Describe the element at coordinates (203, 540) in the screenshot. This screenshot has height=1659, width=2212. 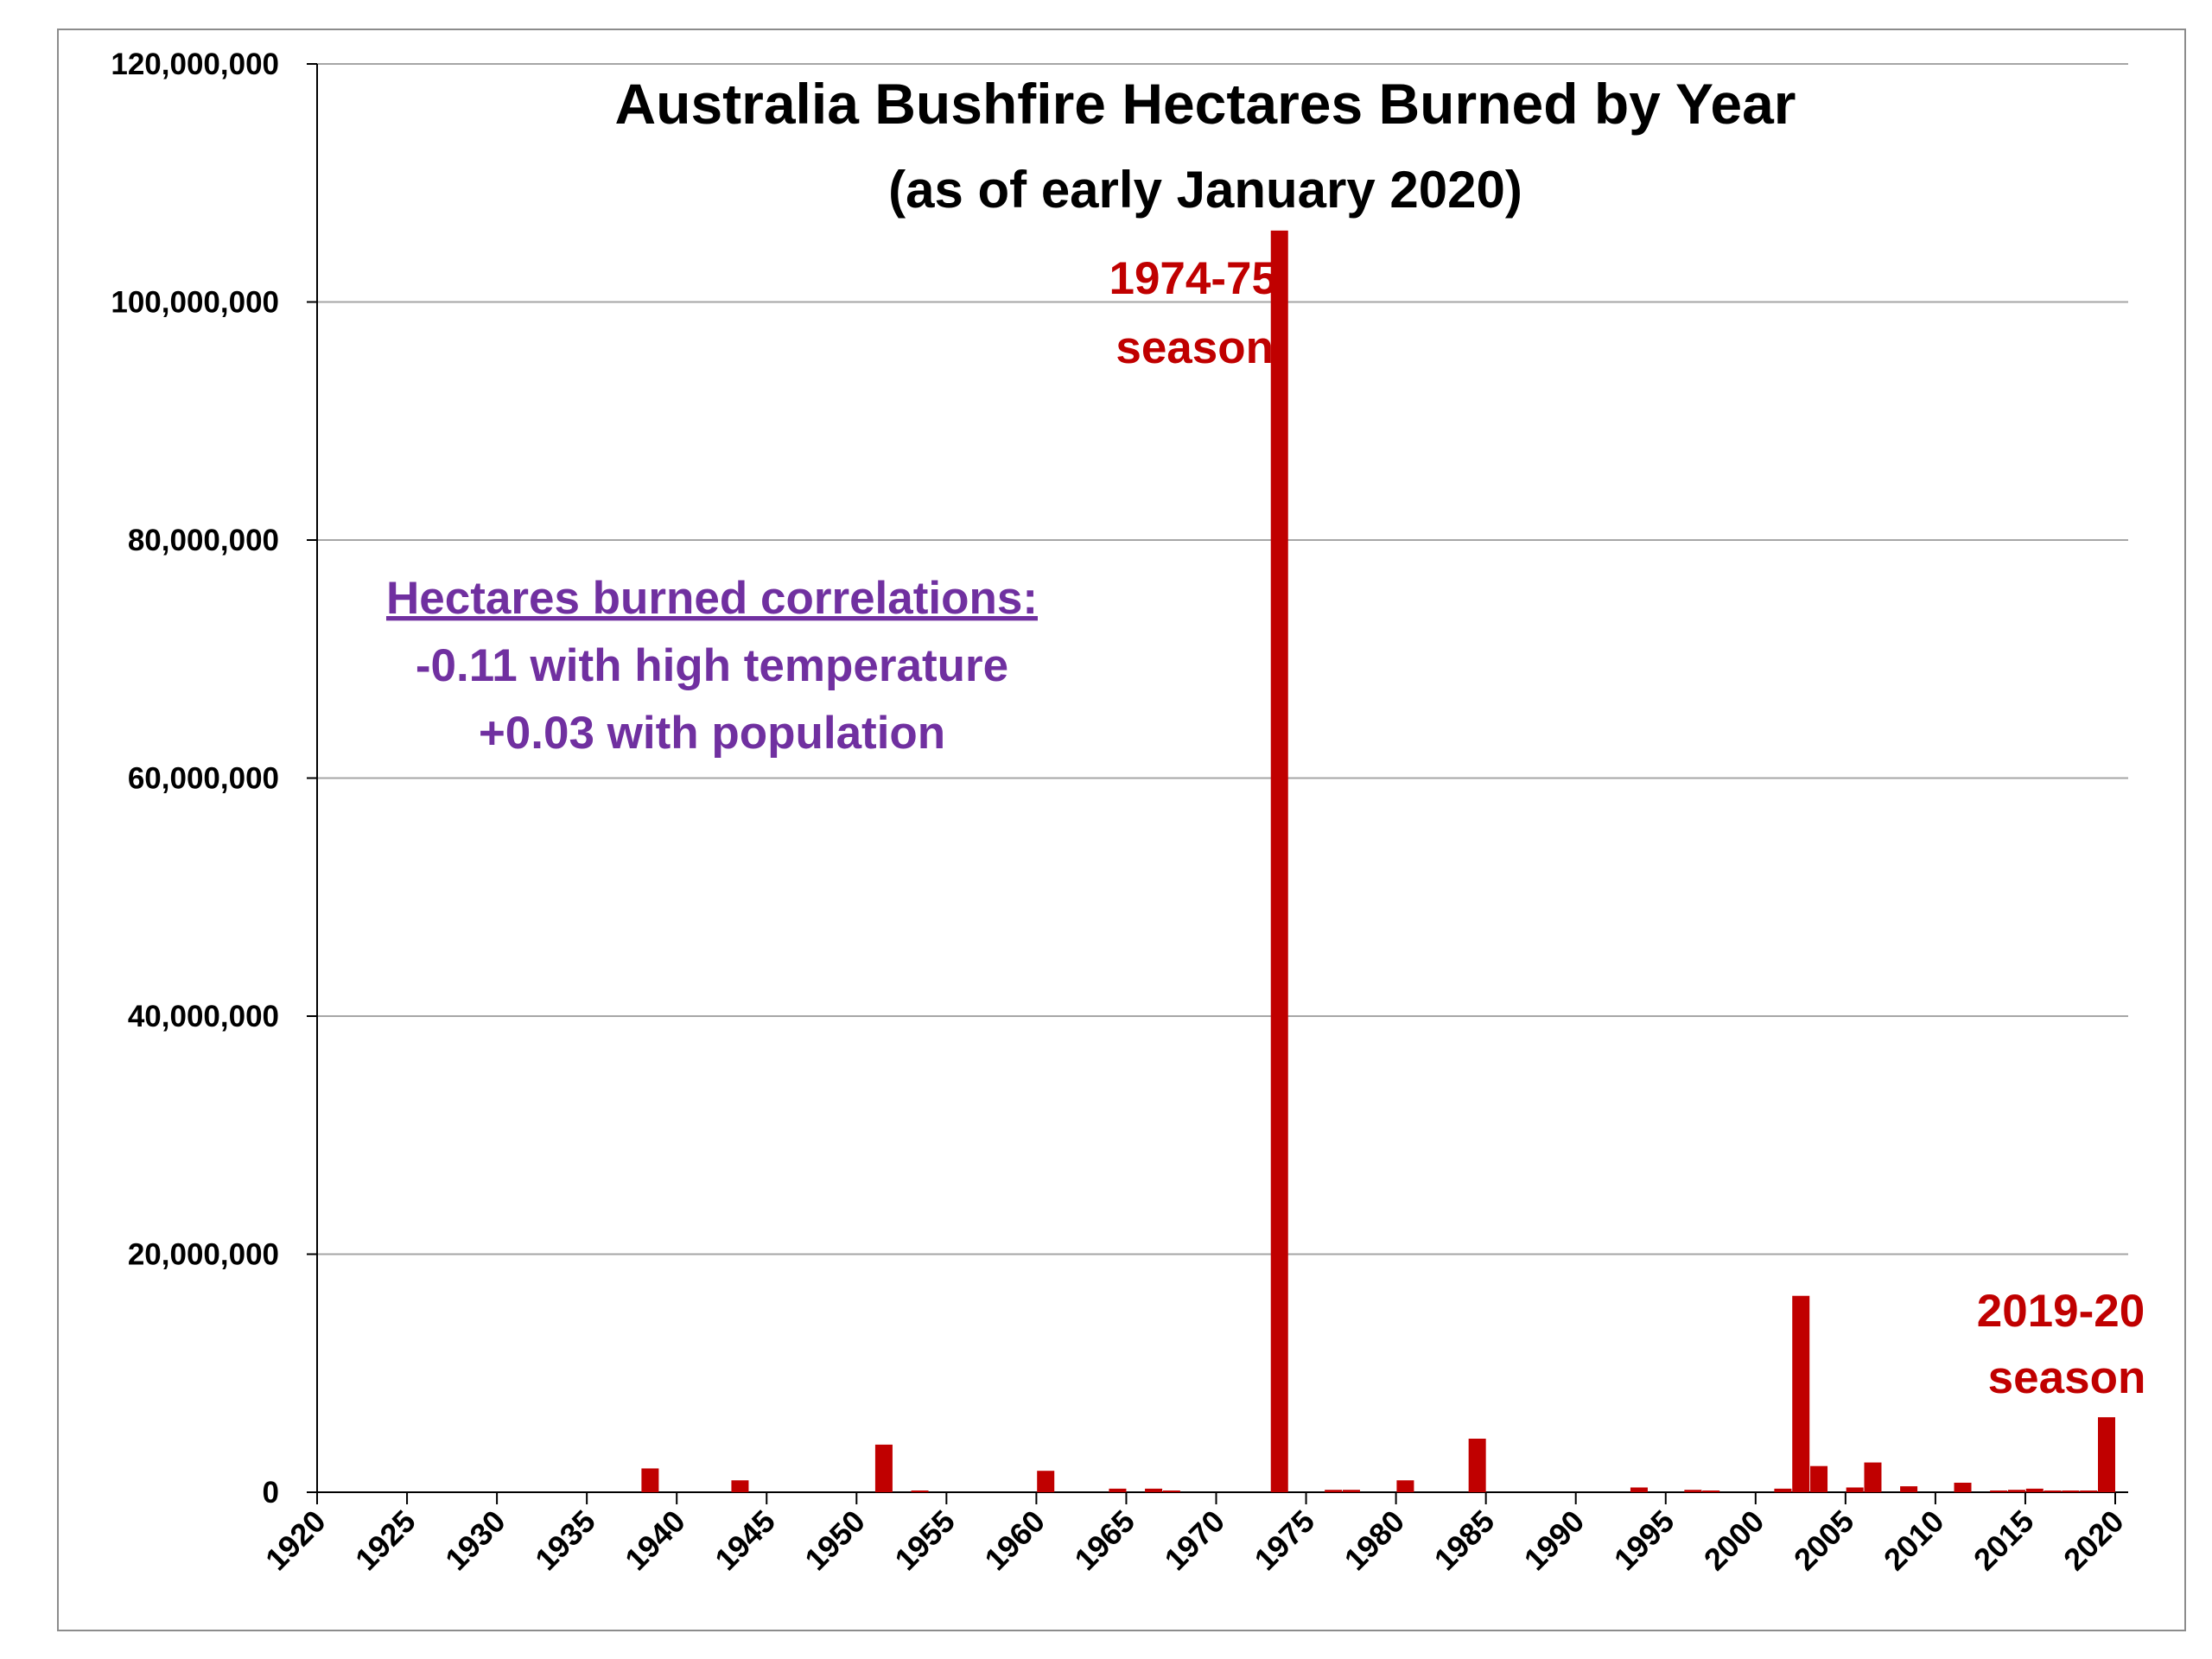
I see `y-tick-label: 80,000,000` at that location.